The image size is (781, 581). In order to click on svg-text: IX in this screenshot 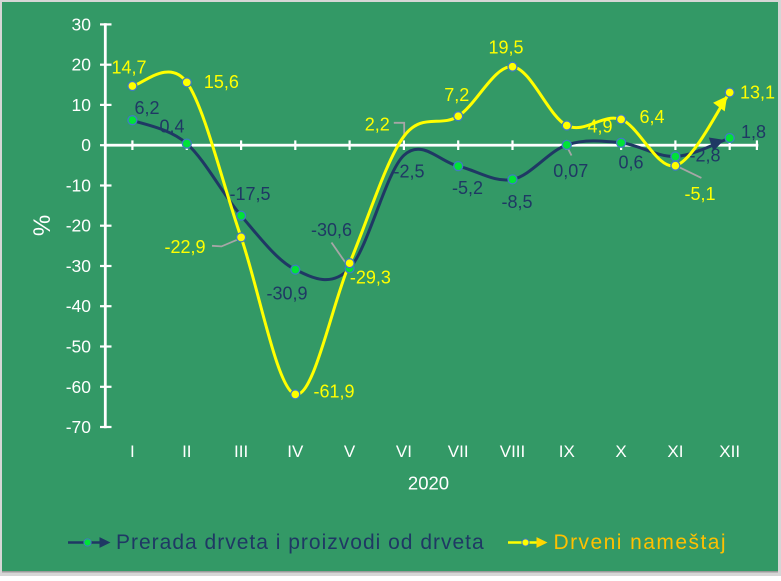, I will do `click(567, 451)`.